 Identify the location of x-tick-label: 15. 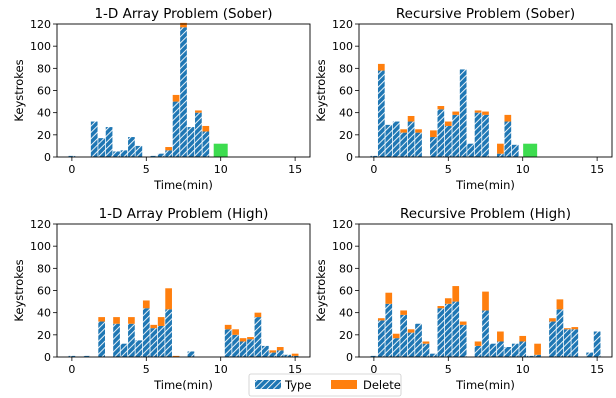
(597, 369).